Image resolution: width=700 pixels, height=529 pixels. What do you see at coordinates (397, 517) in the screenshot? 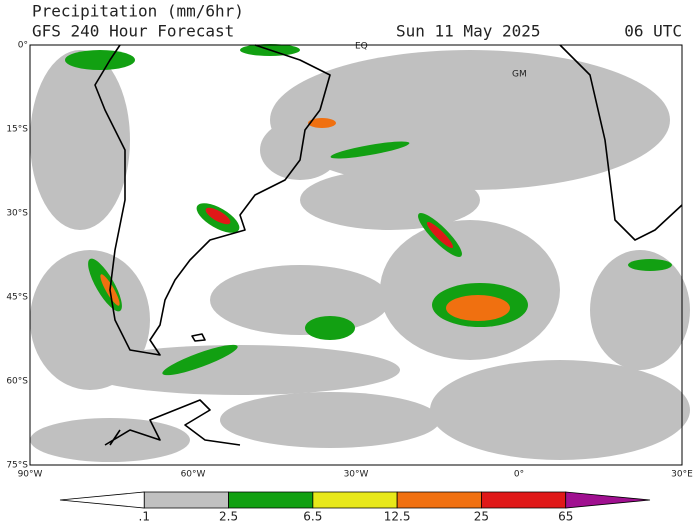
I see `colorbar-label: 12.5` at bounding box center [397, 517].